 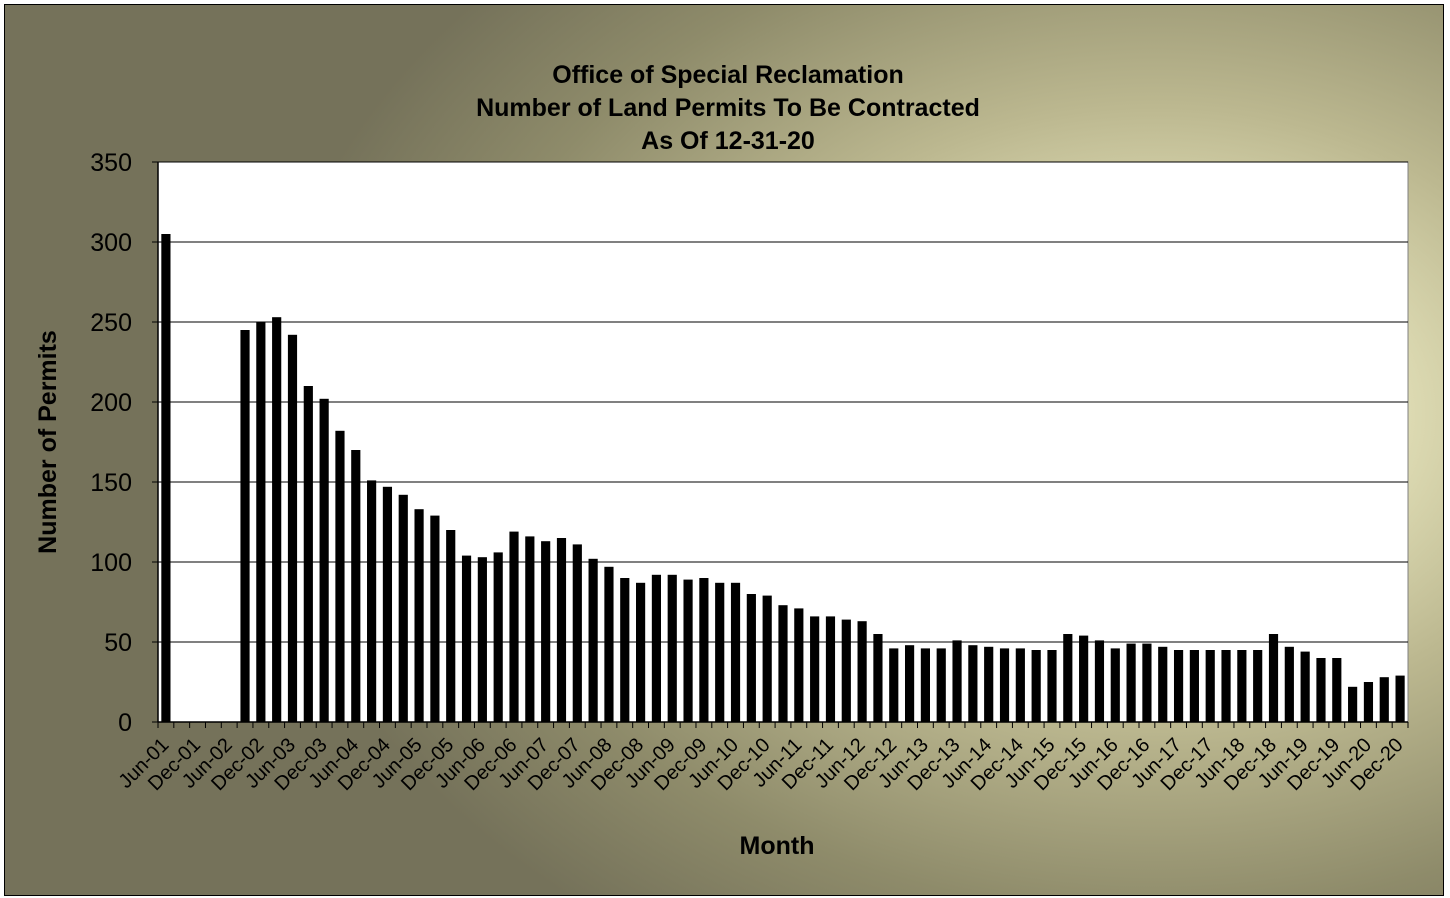 What do you see at coordinates (111, 323) in the screenshot?
I see `y-tick-label: 250` at bounding box center [111, 323].